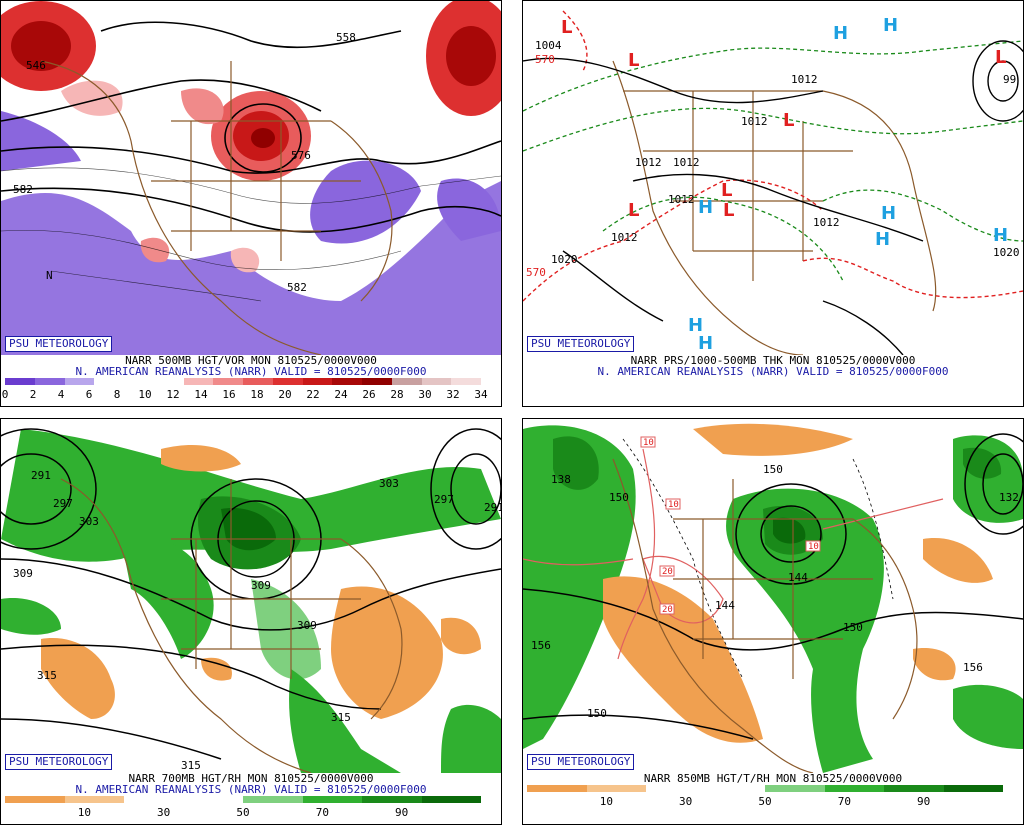 This screenshot has width=1024, height=825. Describe the element at coordinates (844, 801) in the screenshot. I see `colorbar-tick-label: 70` at that location.